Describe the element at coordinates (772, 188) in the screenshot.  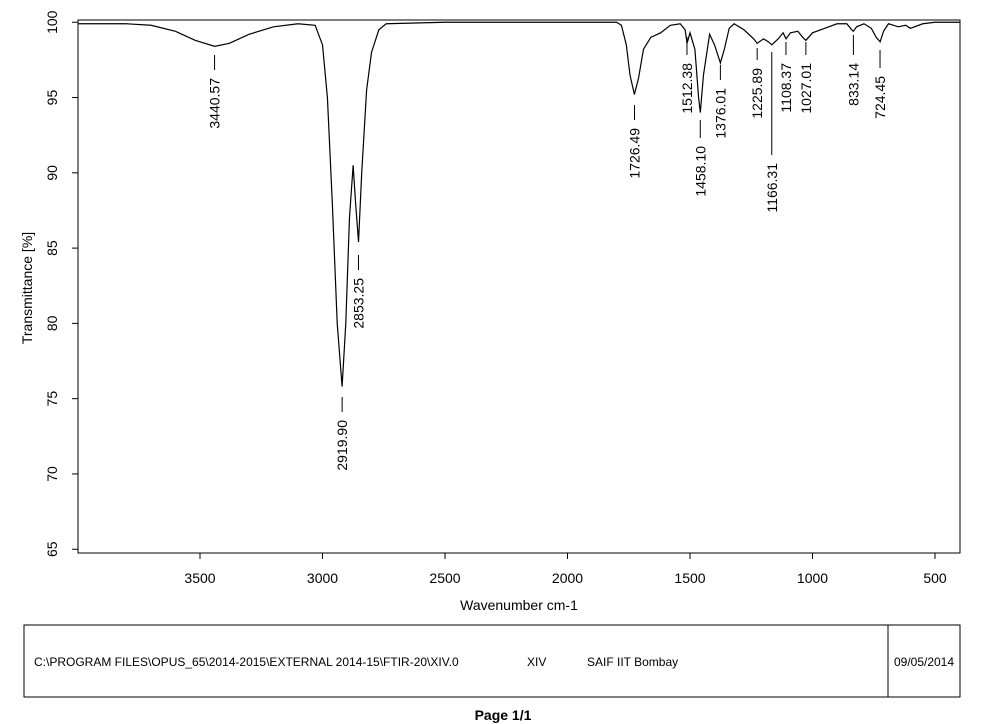
I see `peak-label: 1166.31` at that location.